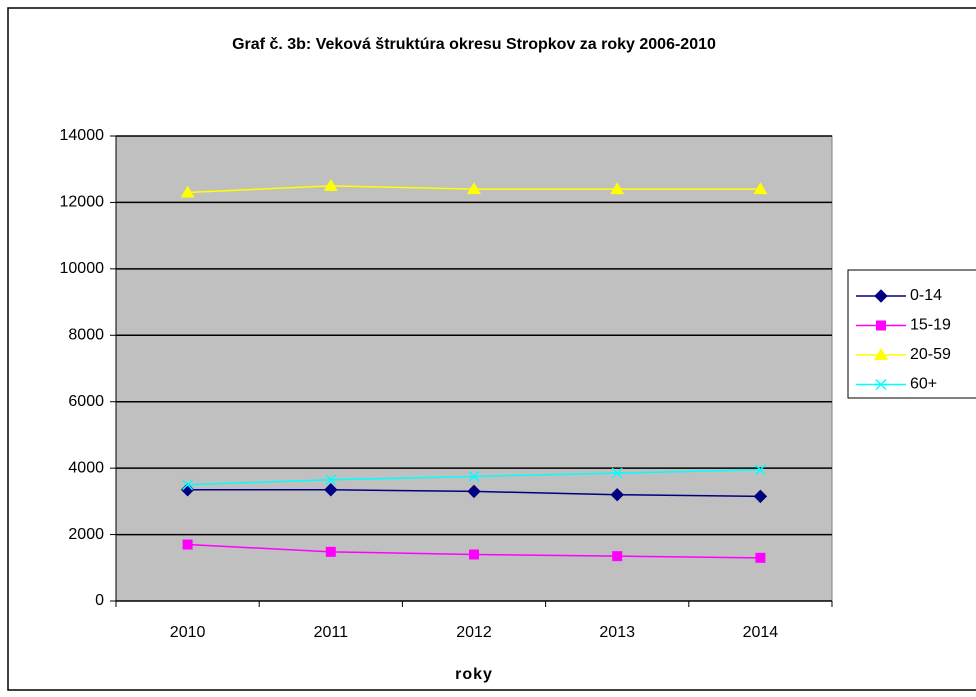 The image size is (976, 697). Describe the element at coordinates (331, 632) in the screenshot. I see `x-tick-label: 2011` at that location.